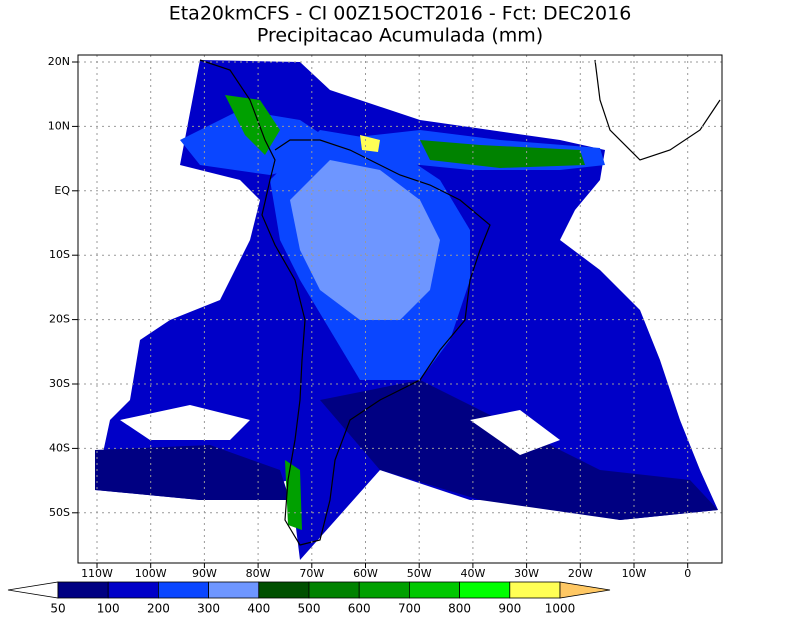 The image size is (800, 618). What do you see at coordinates (472, 573) in the screenshot?
I see `lon-label: 40W` at bounding box center [472, 573].